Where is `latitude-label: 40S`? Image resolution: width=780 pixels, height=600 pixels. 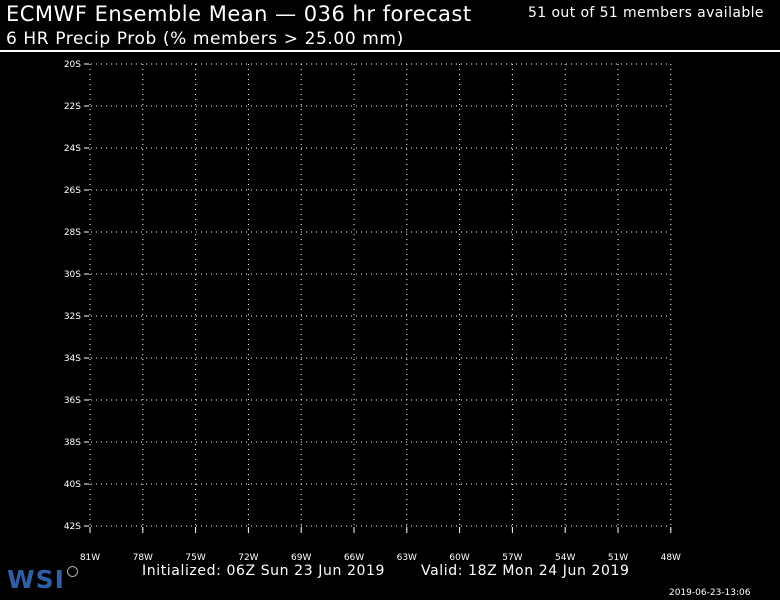 latitude-label: 40S is located at coordinates (72, 485).